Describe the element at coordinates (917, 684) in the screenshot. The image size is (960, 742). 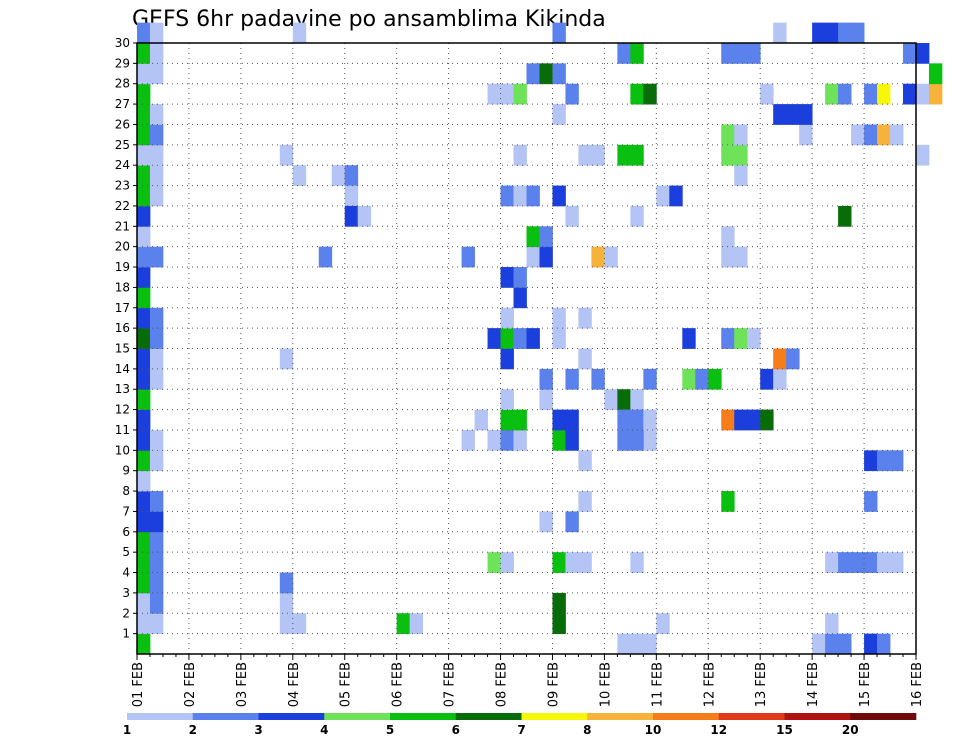
I see `x-tick-label: 16 FEB` at that location.